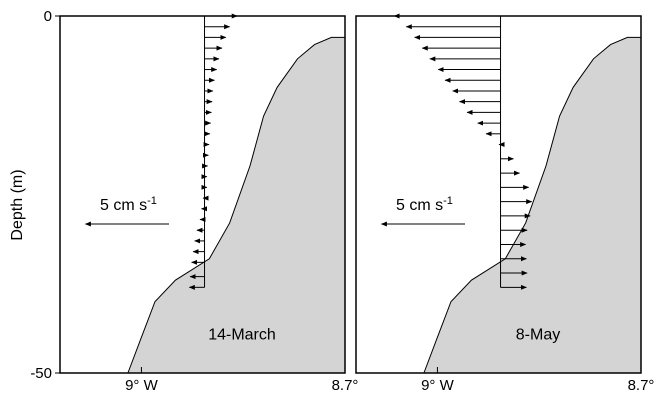  Describe the element at coordinates (538, 334) in the screenshot. I see `panel-label: 8-May` at that location.